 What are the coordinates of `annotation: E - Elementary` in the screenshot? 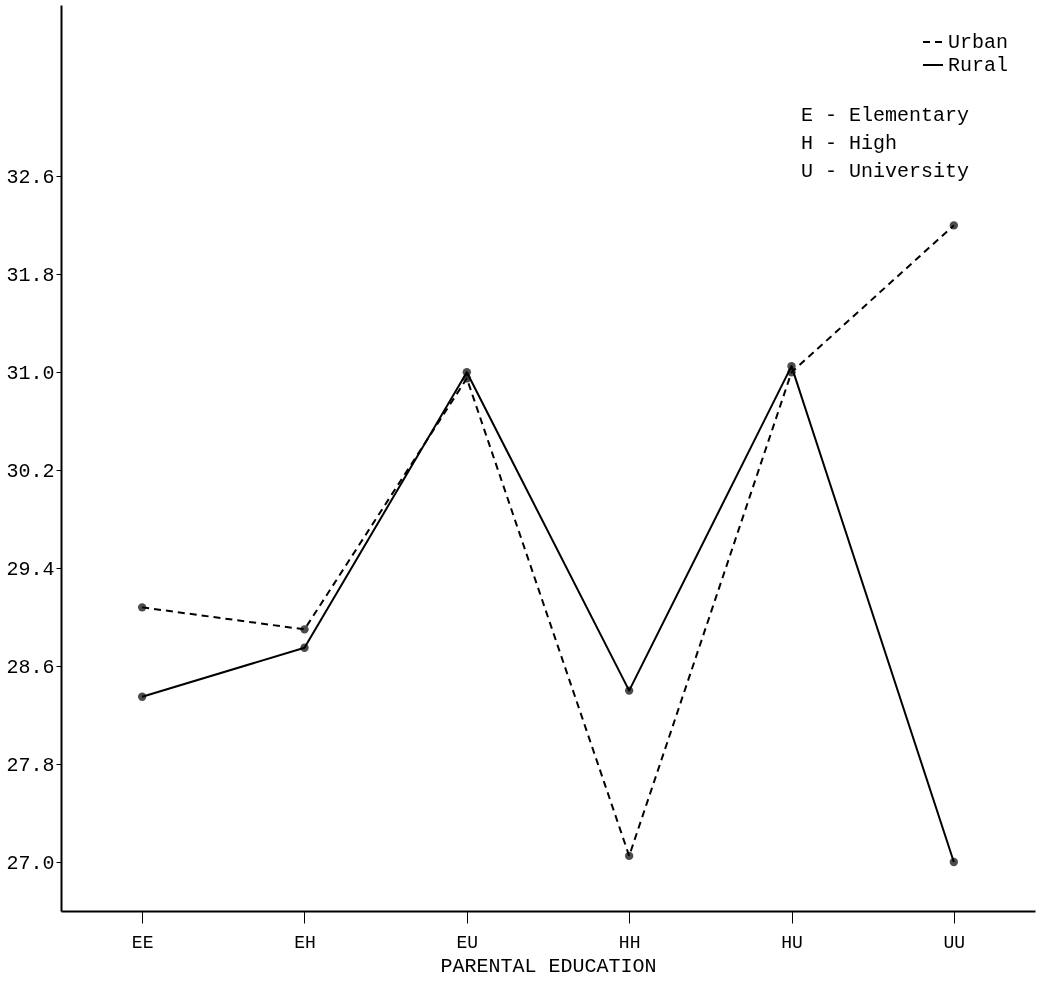 It's located at (885, 115).